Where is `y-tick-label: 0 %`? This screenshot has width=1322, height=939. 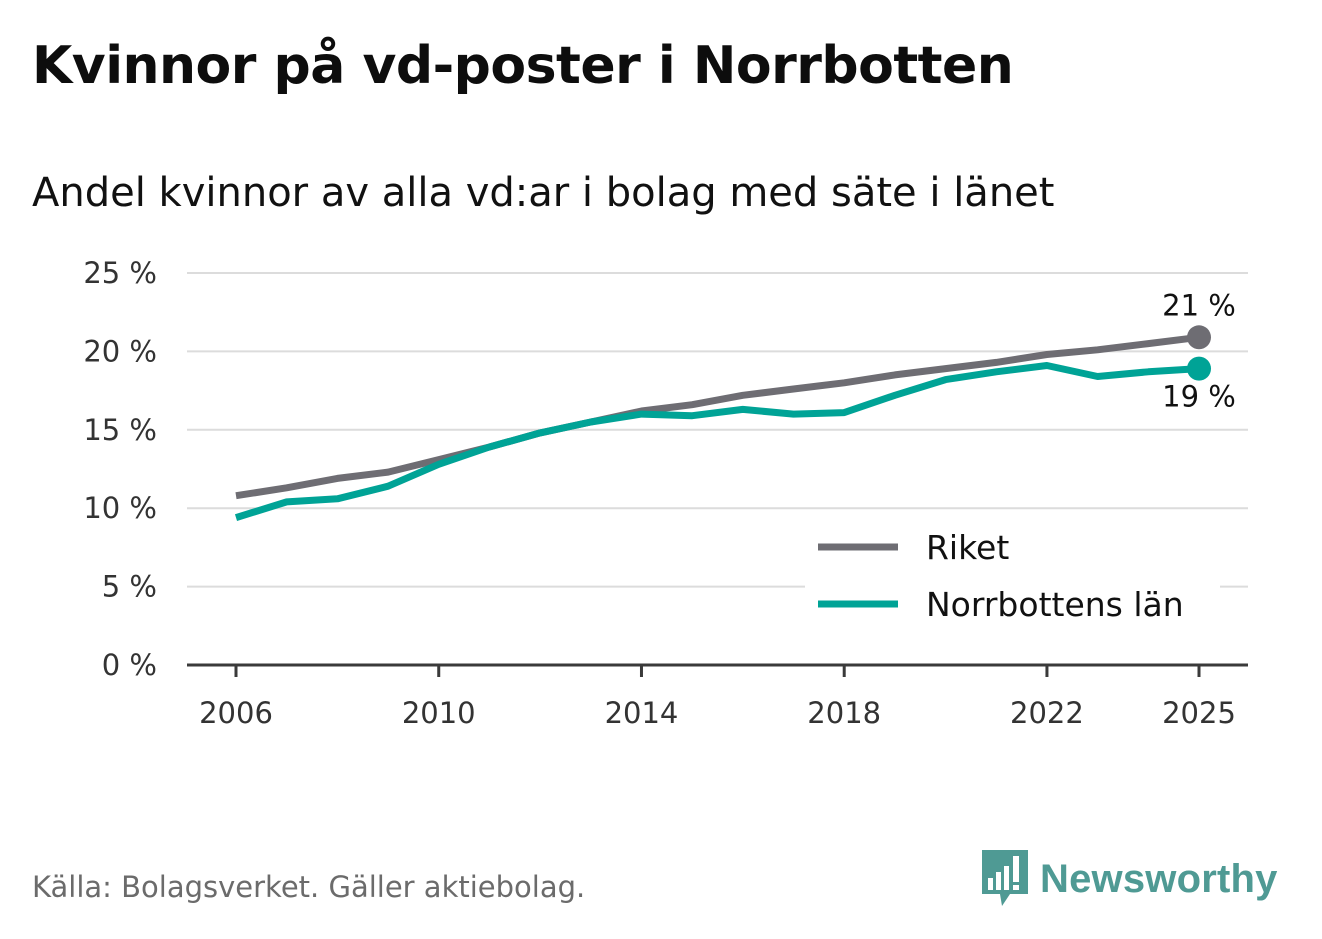 y-tick-label: 0 % is located at coordinates (129, 665).